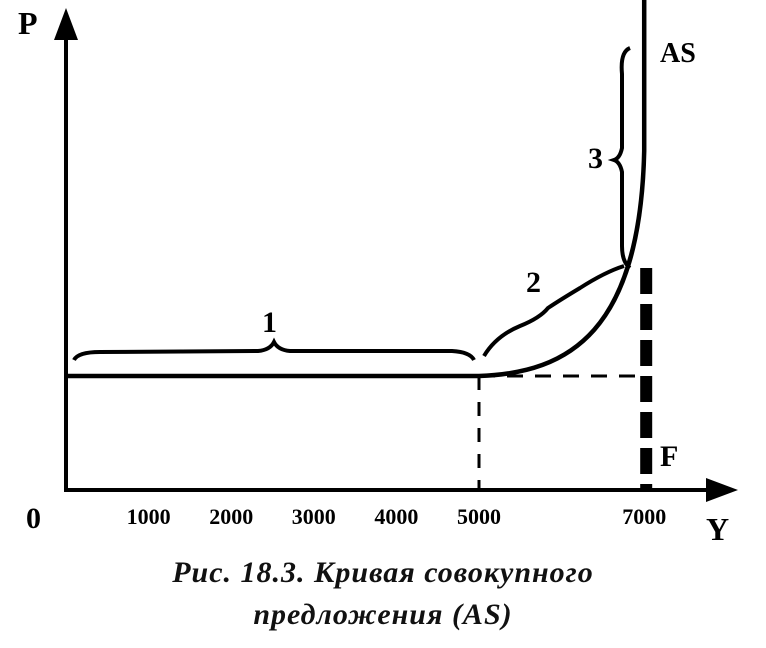 This screenshot has height=648, width=766. What do you see at coordinates (274, 349) in the screenshot?
I see `segment-1-brace` at bounding box center [274, 349].